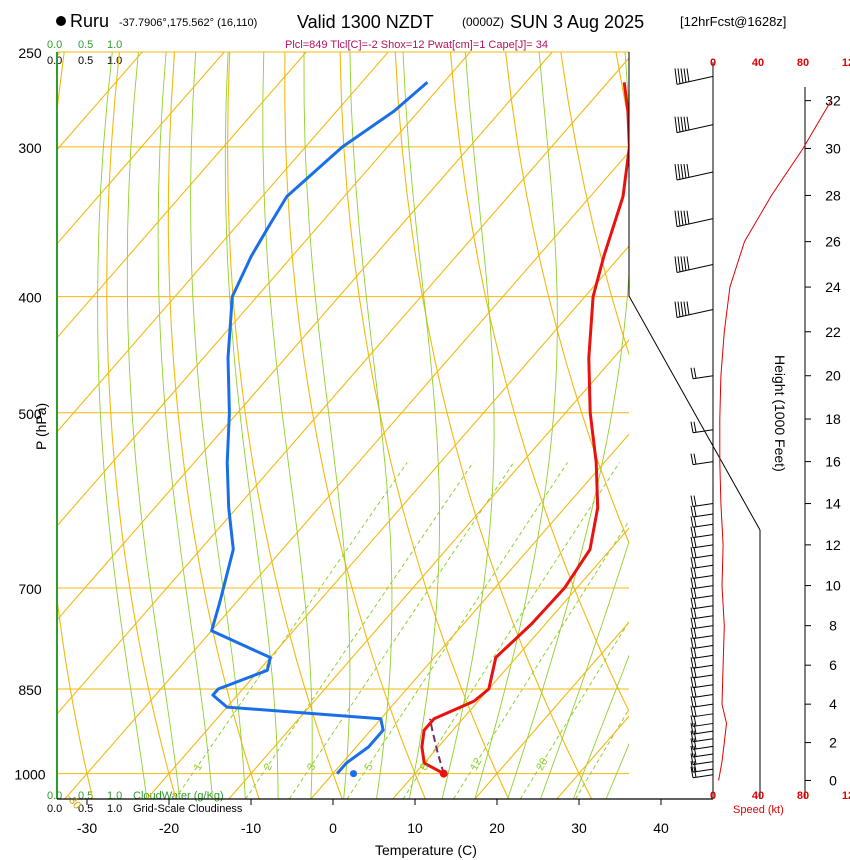 Image resolution: width=850 pixels, height=860 pixels. Describe the element at coordinates (169, 828) in the screenshot. I see `x-tick-label: -20` at that location.